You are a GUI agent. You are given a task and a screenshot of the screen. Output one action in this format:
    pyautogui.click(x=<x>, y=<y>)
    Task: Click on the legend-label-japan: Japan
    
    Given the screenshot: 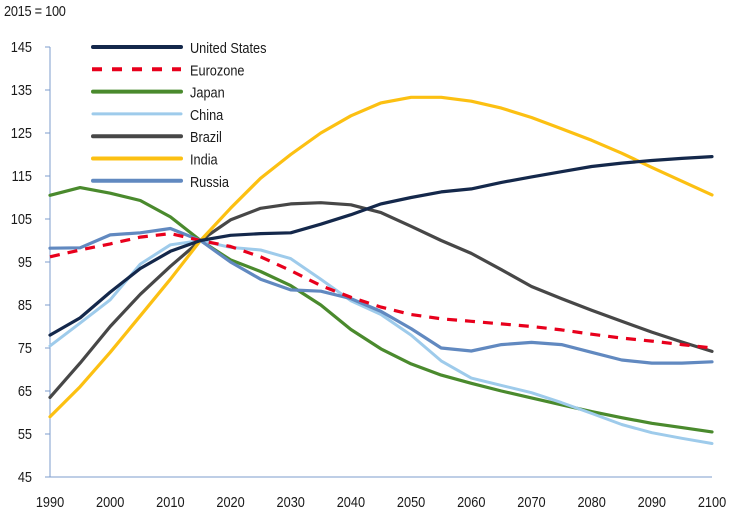 What is the action you would take?
    pyautogui.click(x=207, y=92)
    